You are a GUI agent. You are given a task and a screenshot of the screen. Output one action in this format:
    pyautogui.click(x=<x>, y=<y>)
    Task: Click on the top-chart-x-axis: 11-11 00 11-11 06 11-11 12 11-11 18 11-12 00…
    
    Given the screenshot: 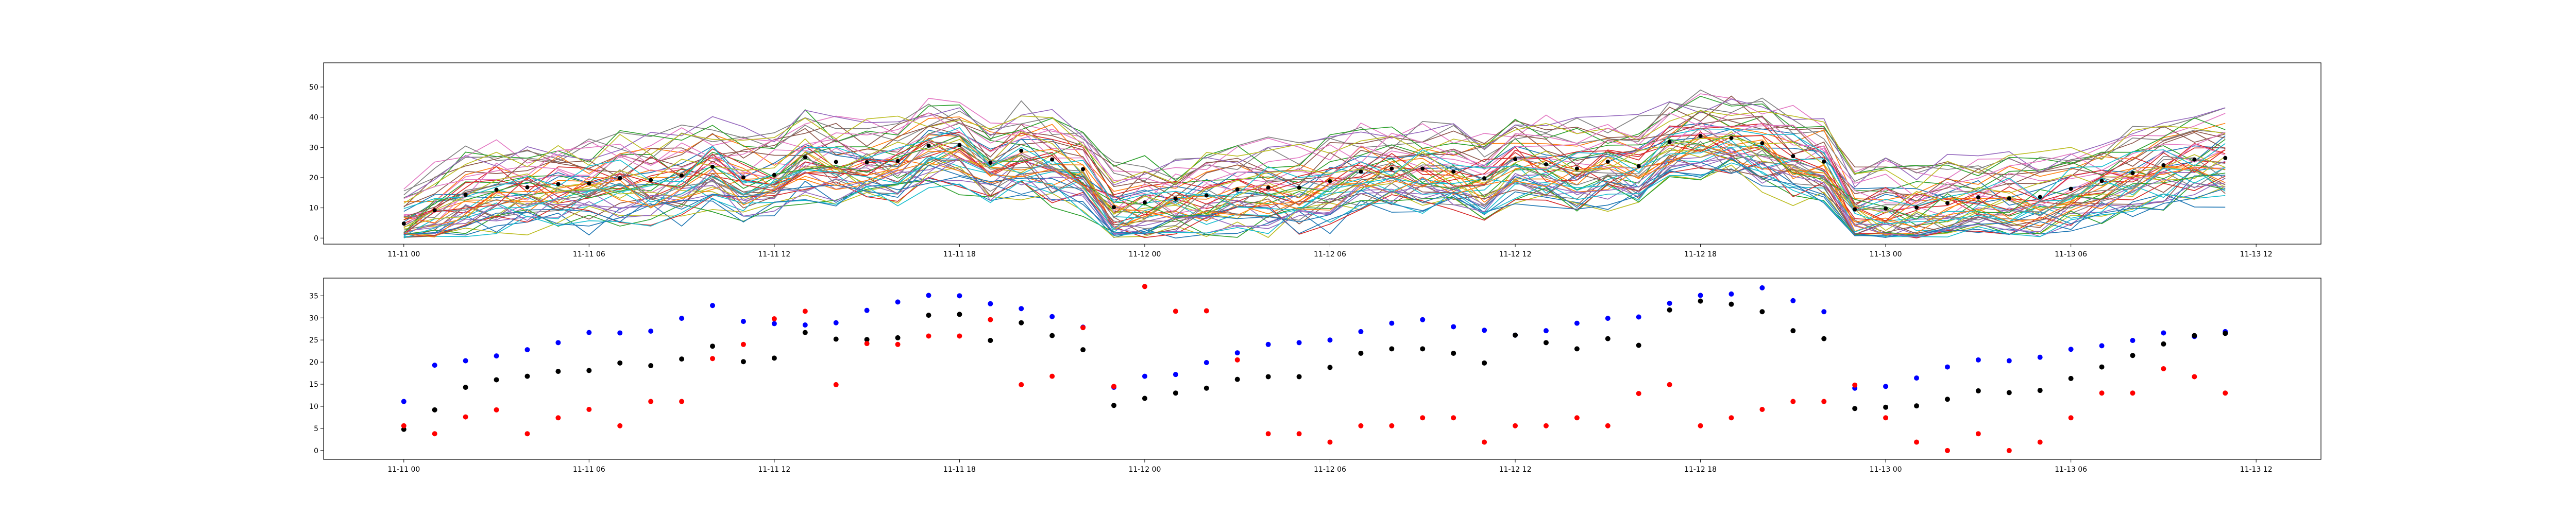 What is the action you would take?
    pyautogui.click(x=1330, y=252)
    